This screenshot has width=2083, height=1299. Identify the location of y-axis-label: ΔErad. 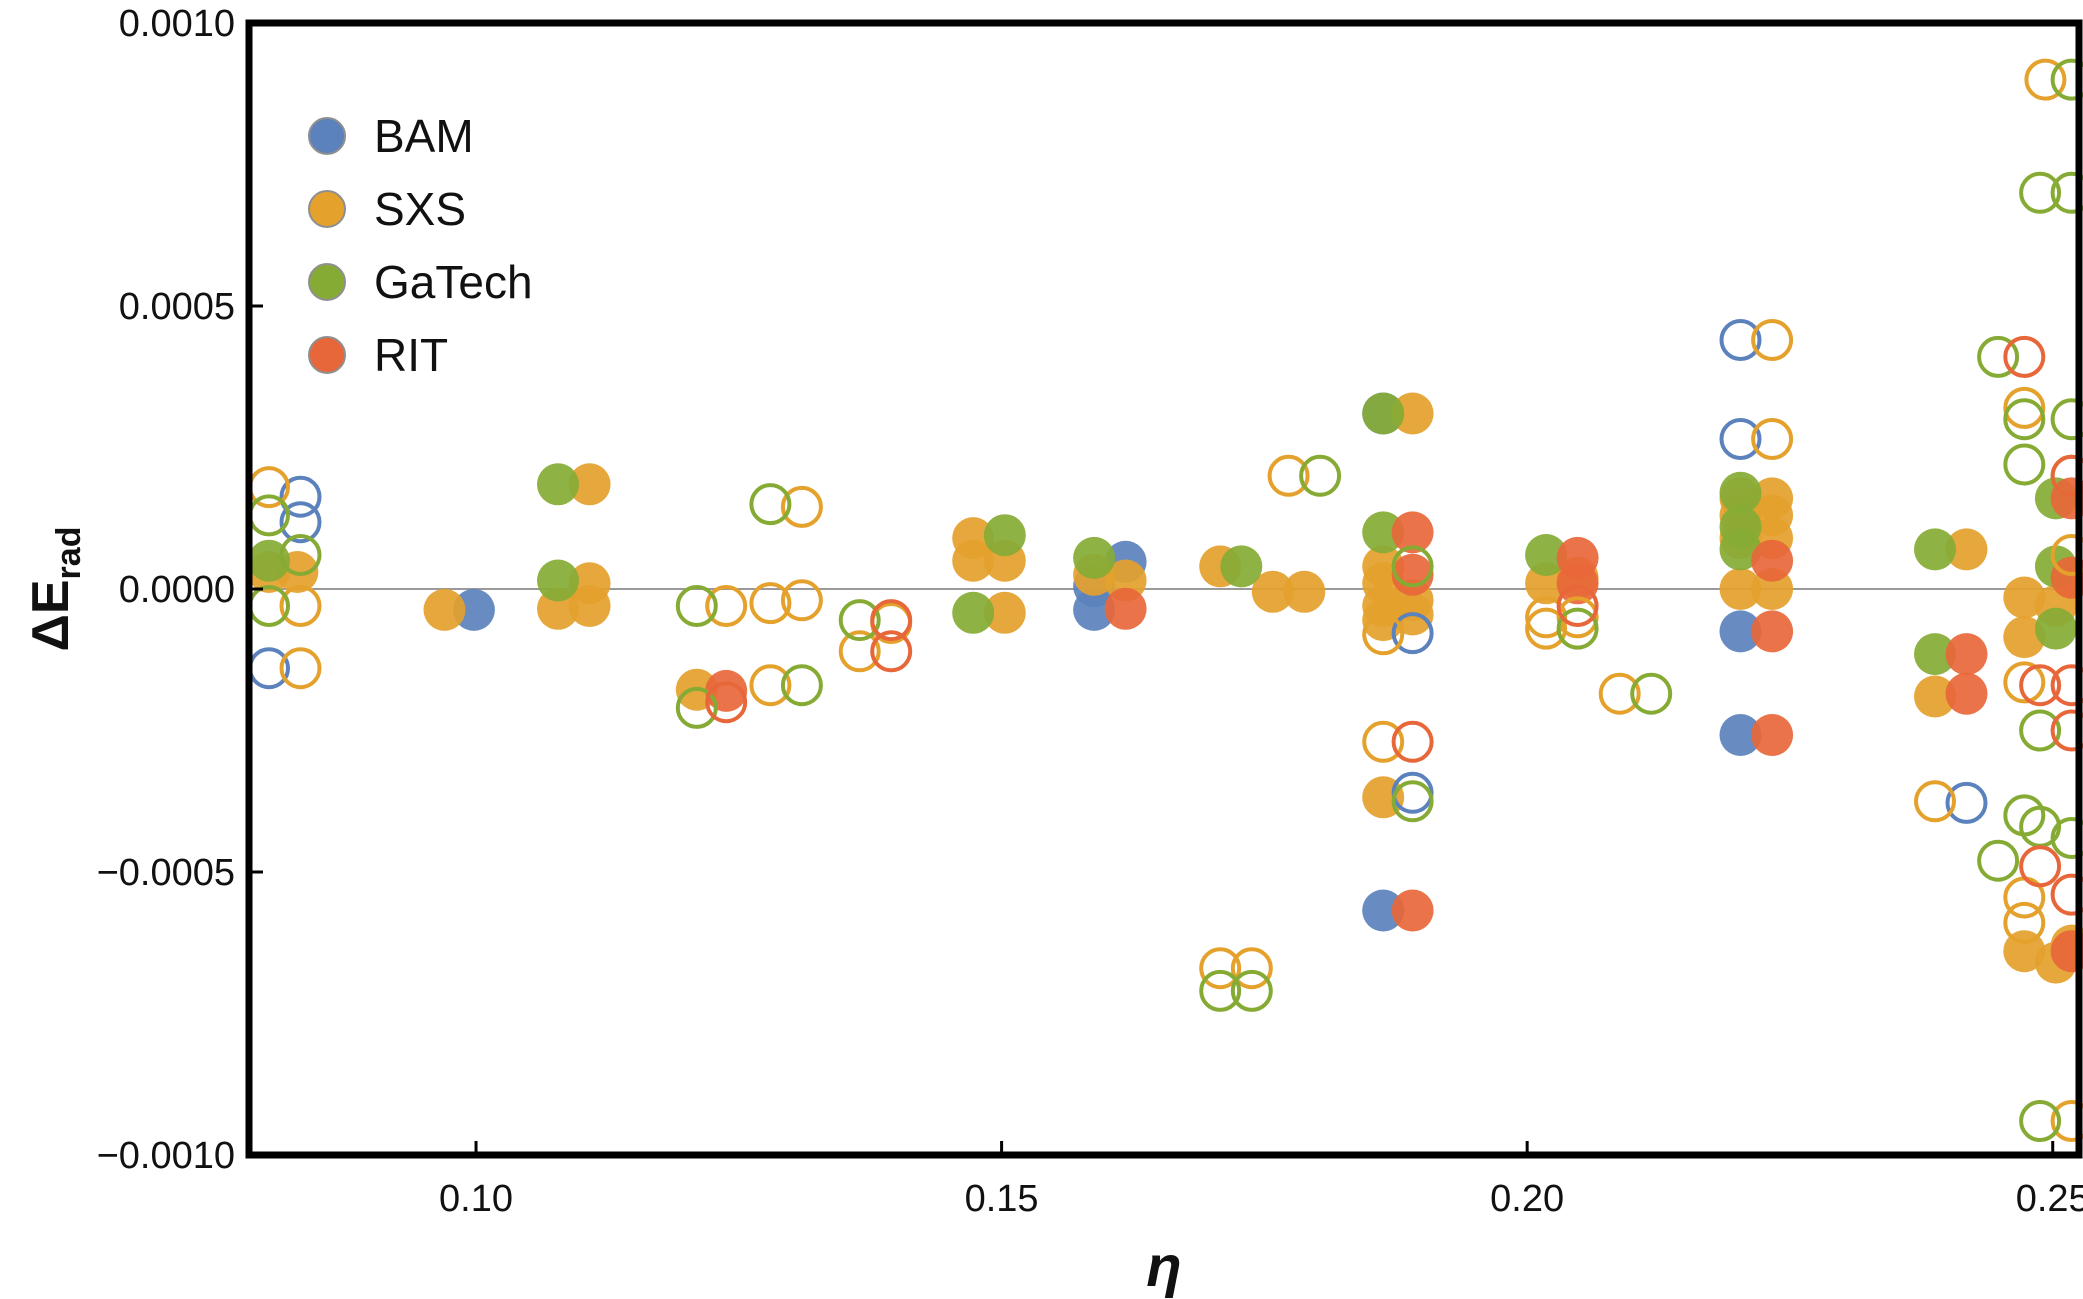
(55, 589).